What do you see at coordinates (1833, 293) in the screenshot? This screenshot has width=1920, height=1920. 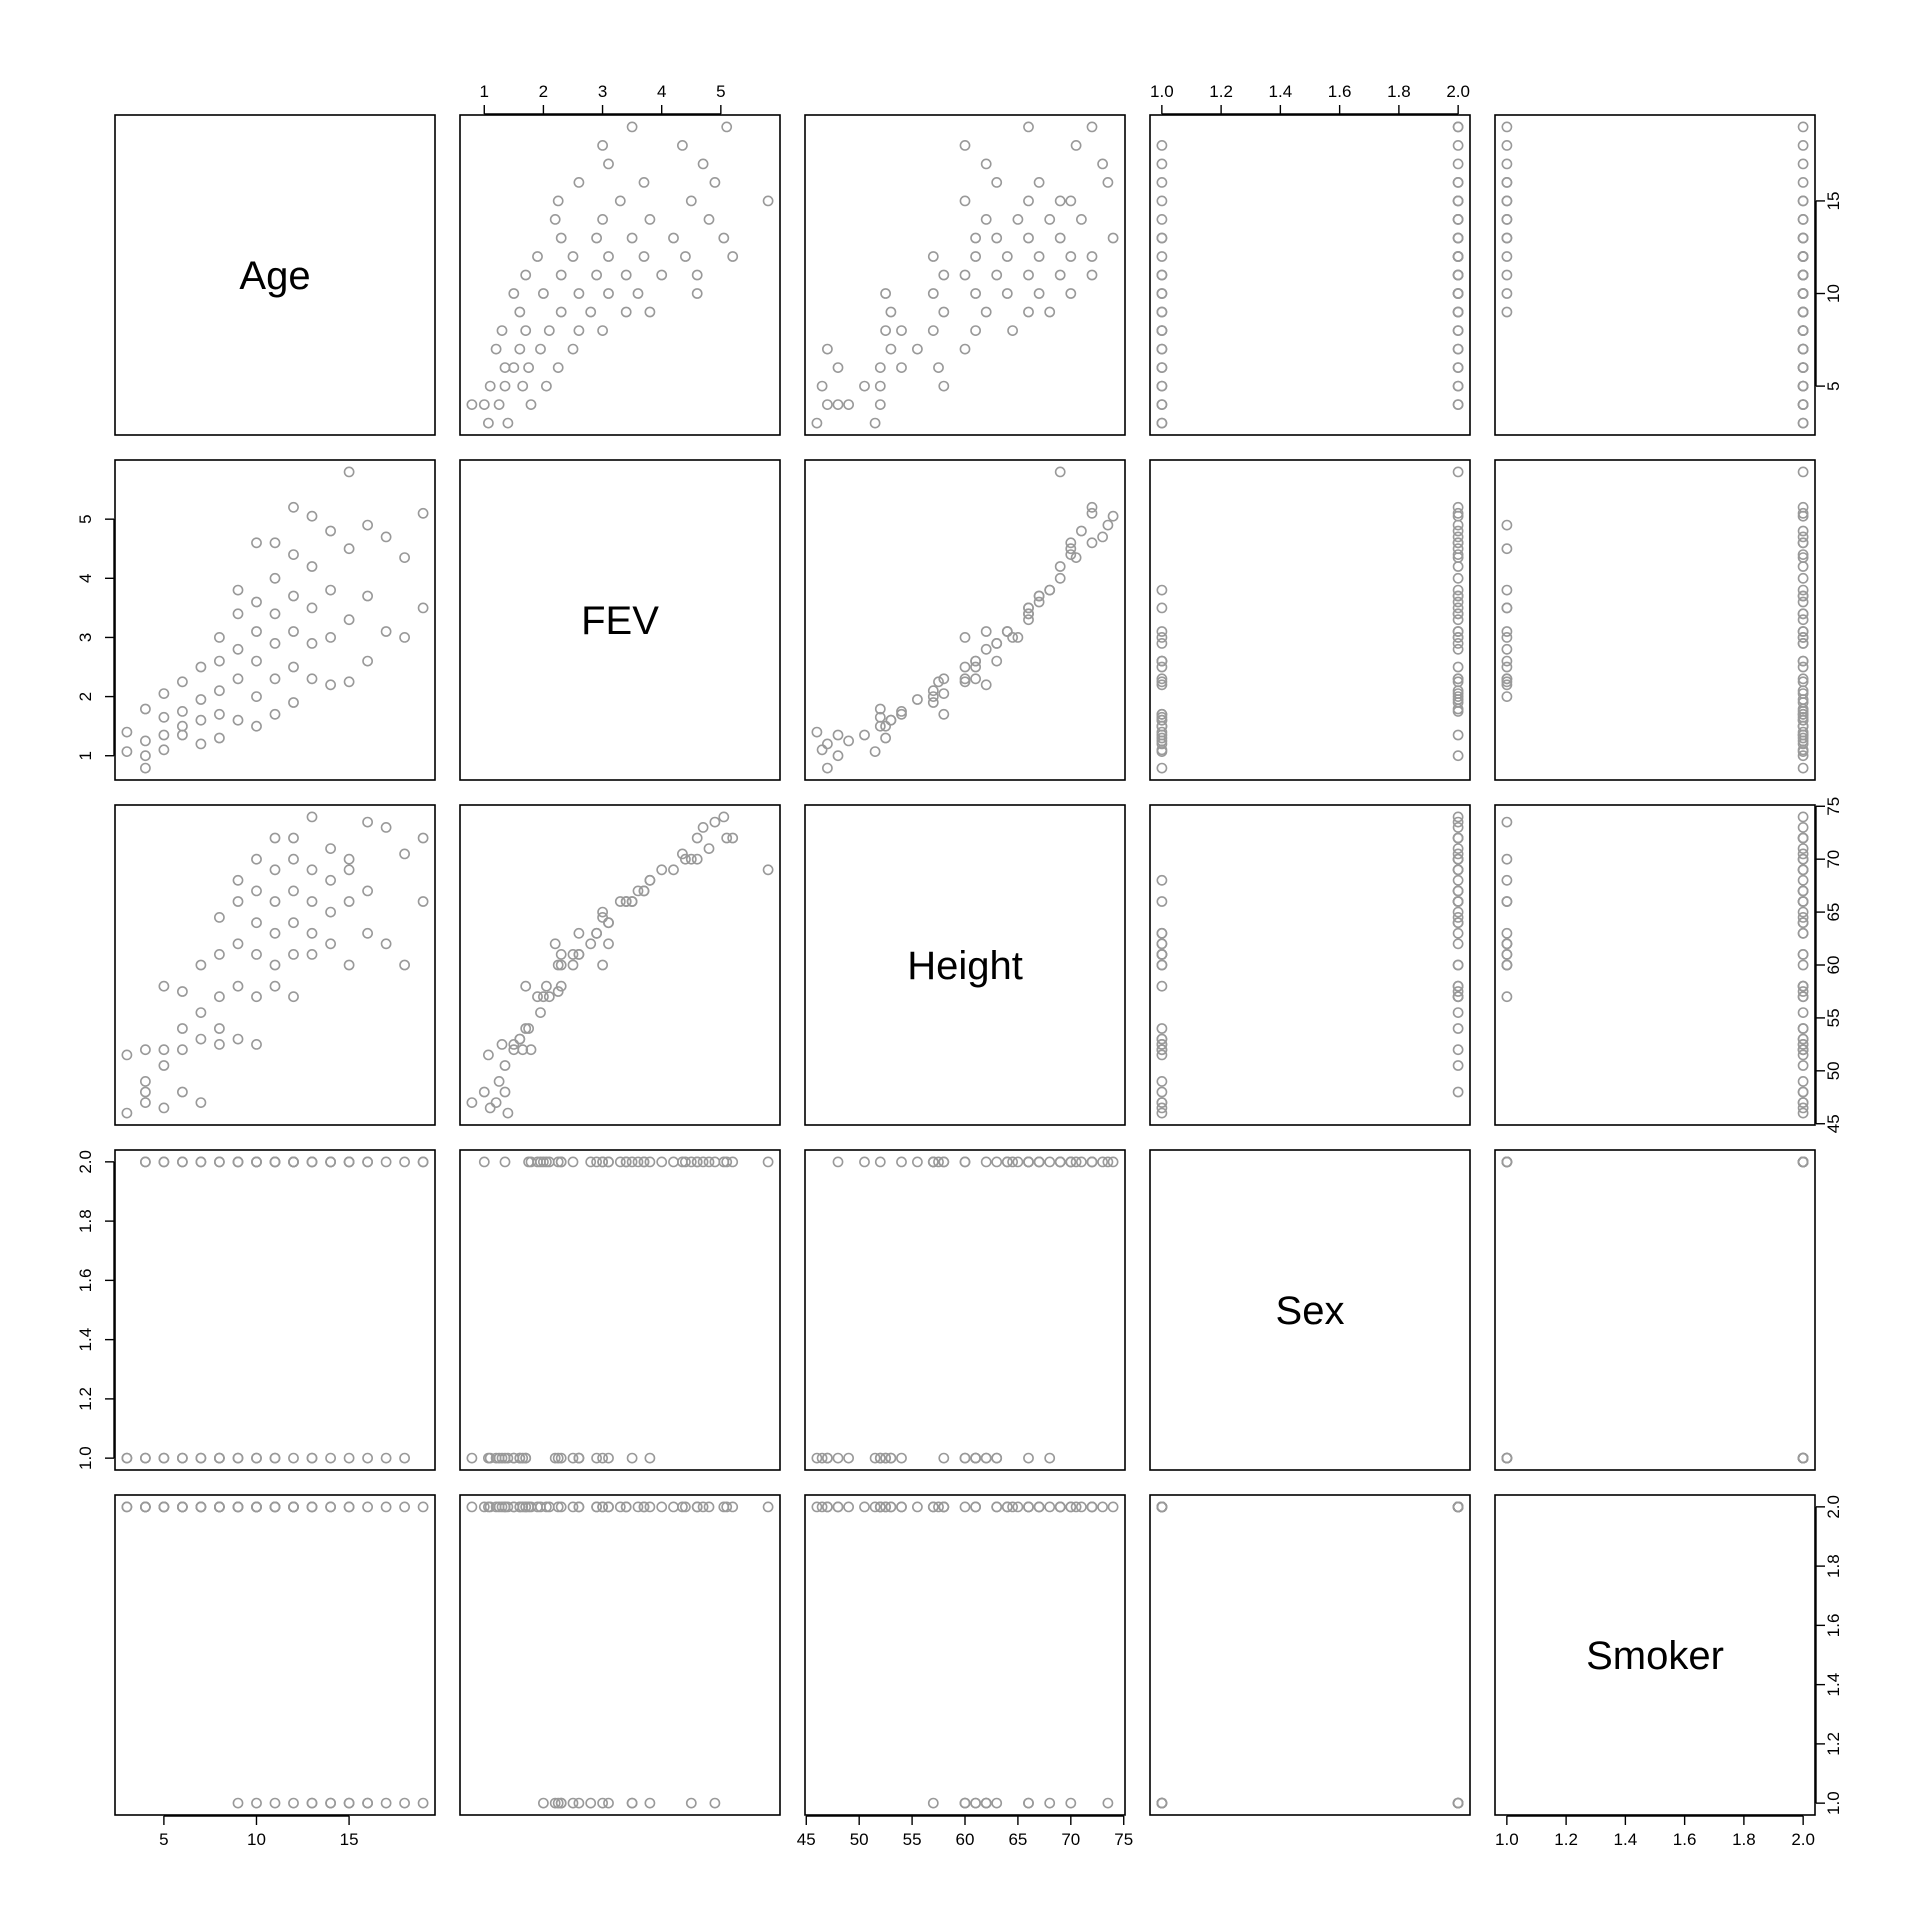 I see `tick-label-right-age: 10` at bounding box center [1833, 293].